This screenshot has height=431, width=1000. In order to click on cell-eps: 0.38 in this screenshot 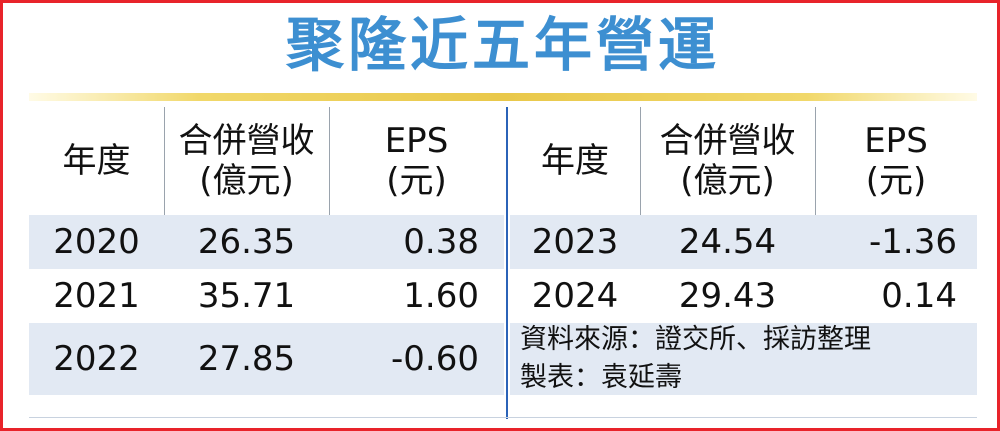, I will do `click(441, 242)`.